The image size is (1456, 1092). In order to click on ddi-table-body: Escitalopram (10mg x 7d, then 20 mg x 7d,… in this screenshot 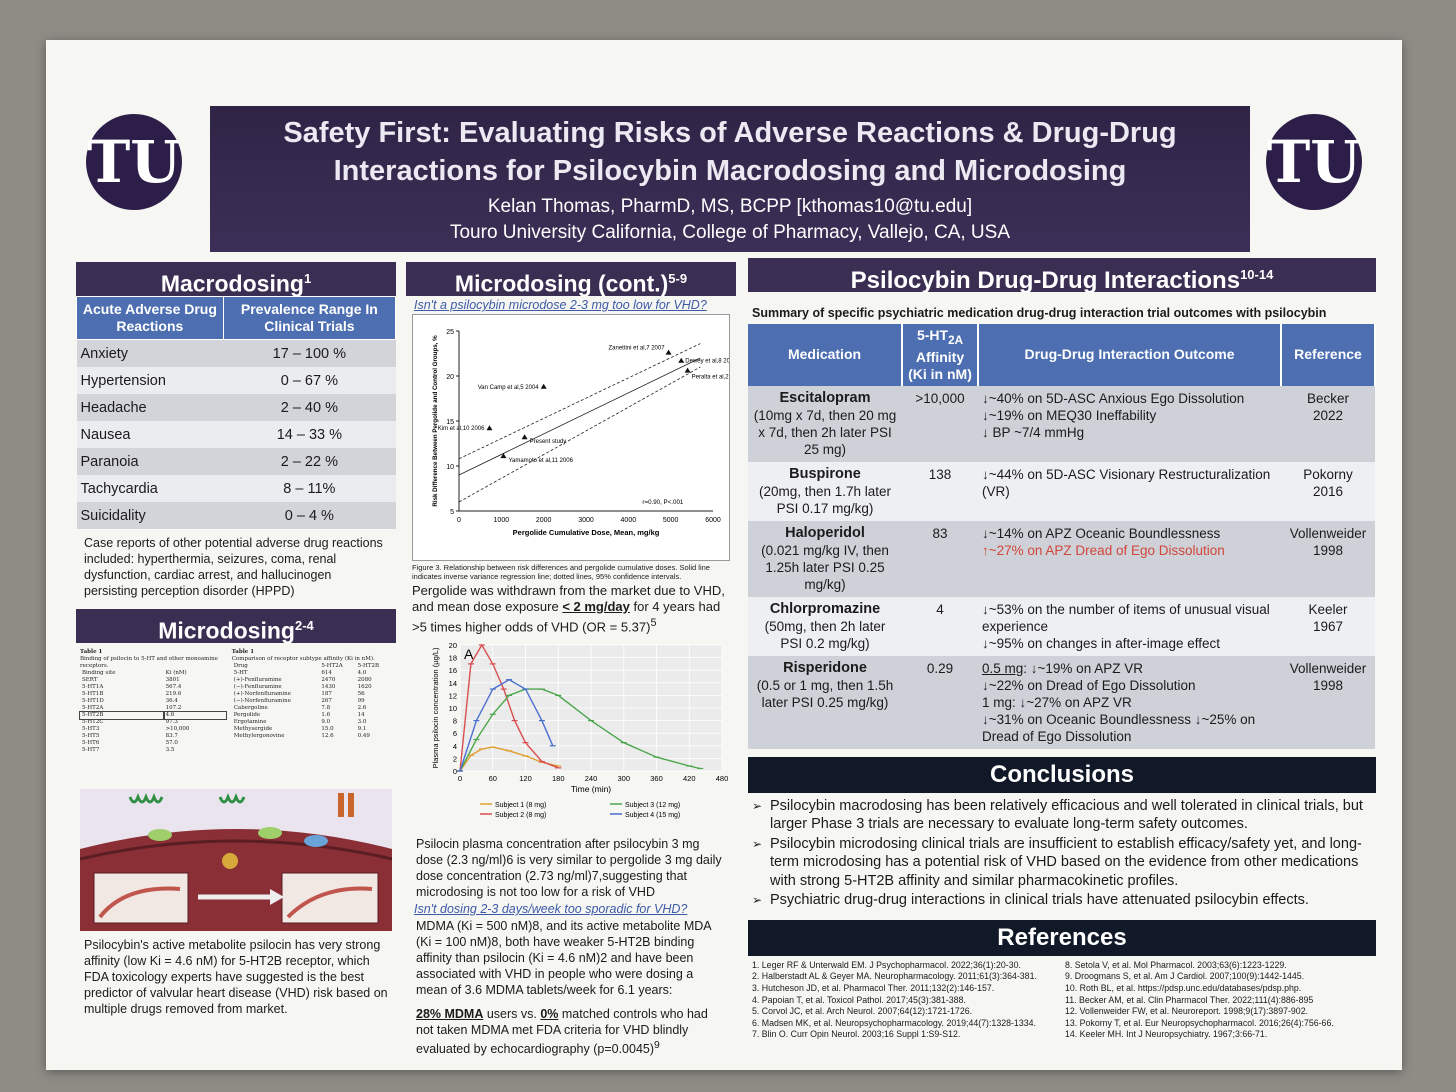, I will do `click(1061, 567)`.